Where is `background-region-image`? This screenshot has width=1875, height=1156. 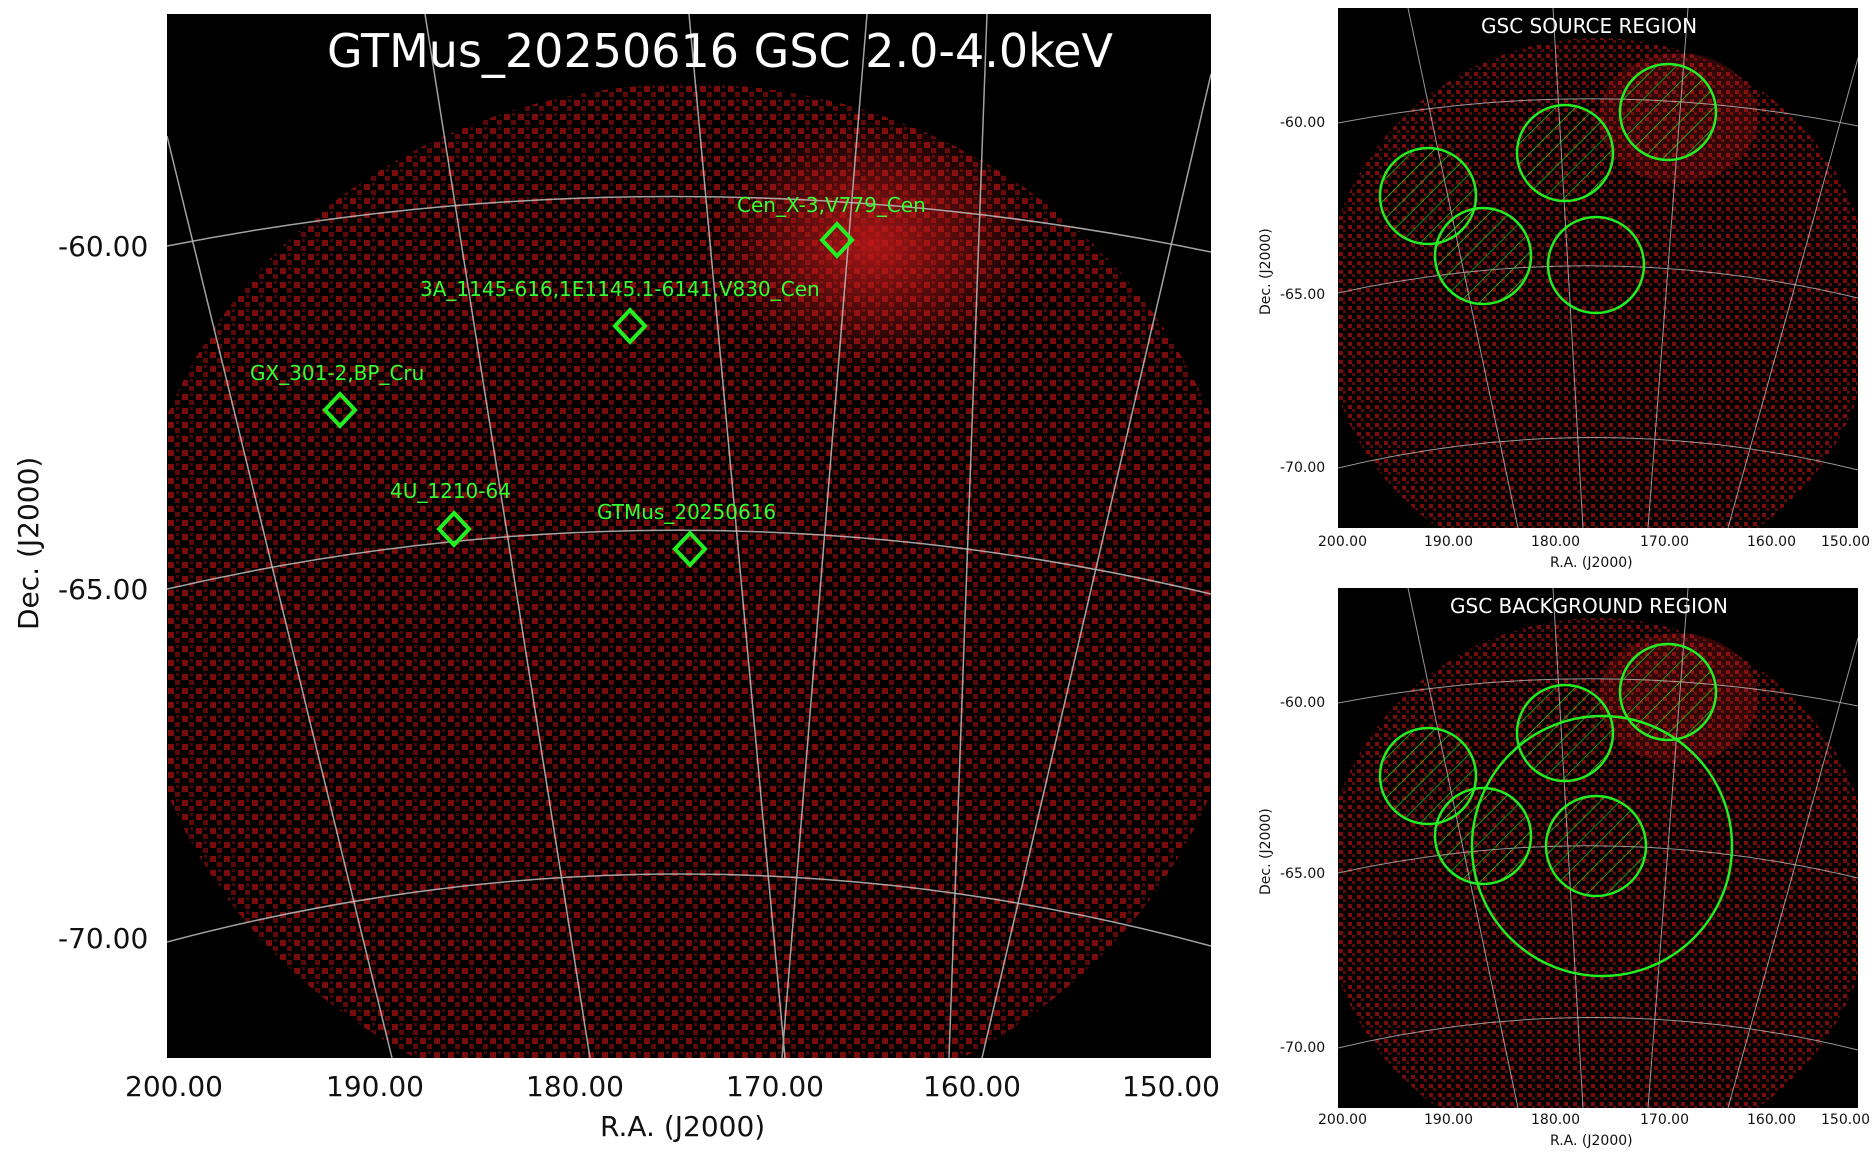 background-region-image is located at coordinates (1598, 848).